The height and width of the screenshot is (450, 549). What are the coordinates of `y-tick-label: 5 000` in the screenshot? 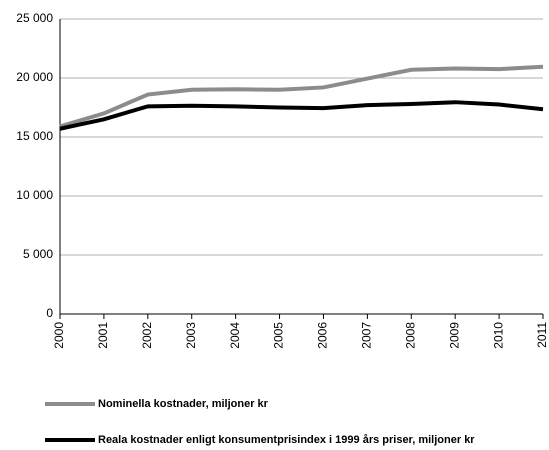 It's located at (38, 254).